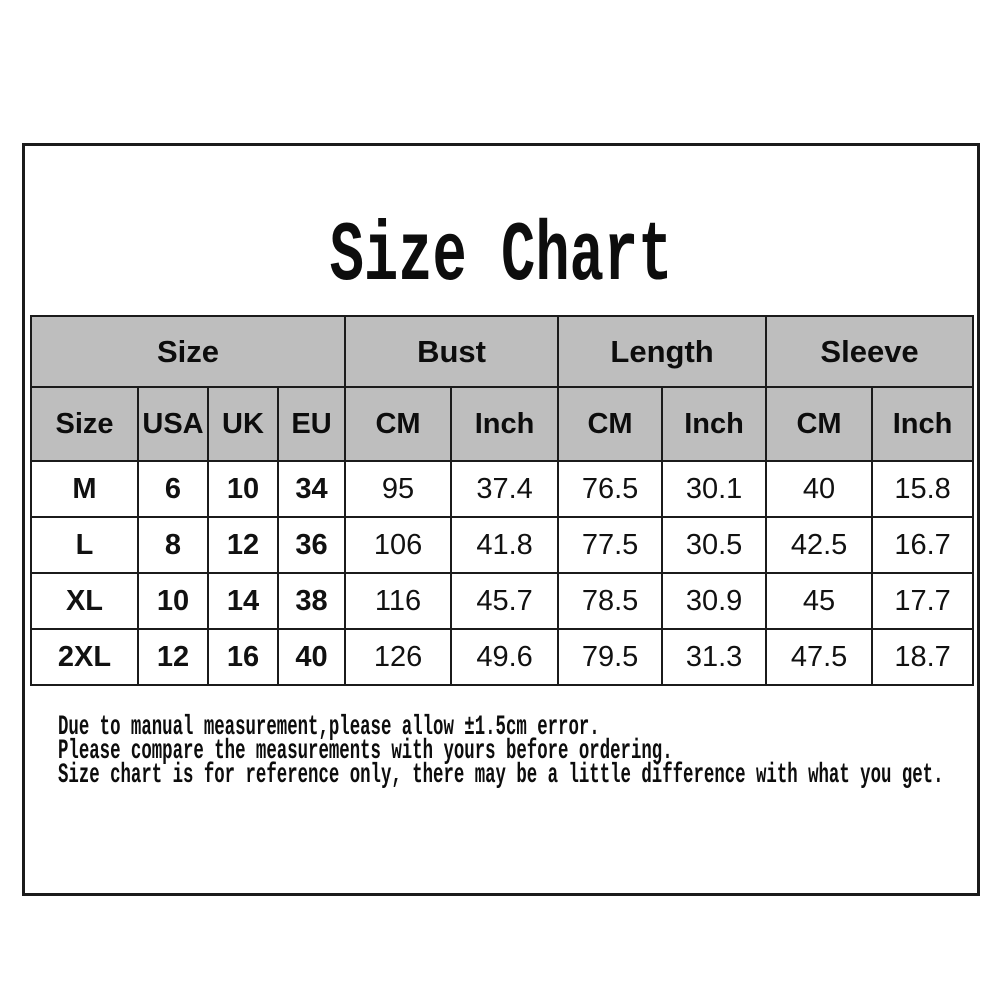 This screenshot has width=1001, height=1001. I want to click on bust-cm-cell: 106, so click(398, 545).